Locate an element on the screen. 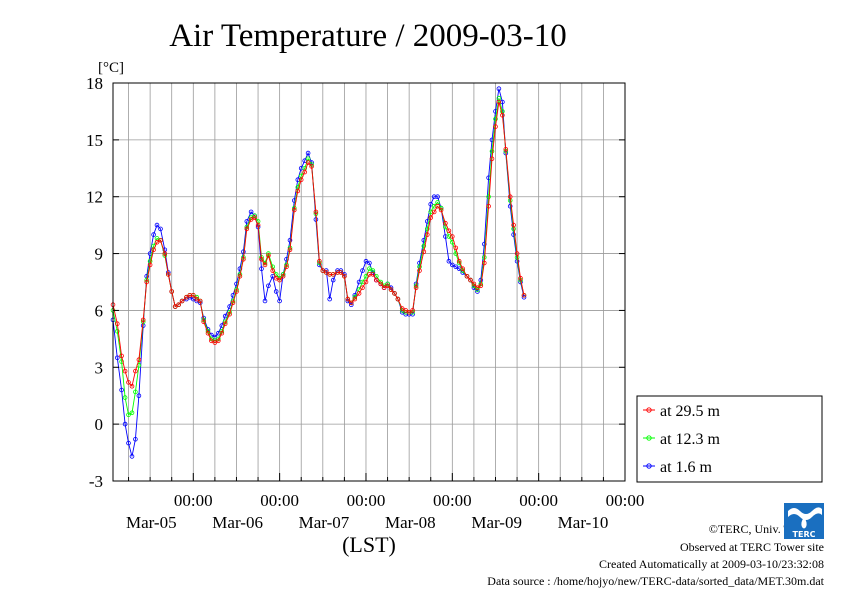 Image resolution: width=842 pixels, height=595 pixels. x-axis-label: (LST) is located at coordinates (369, 544).